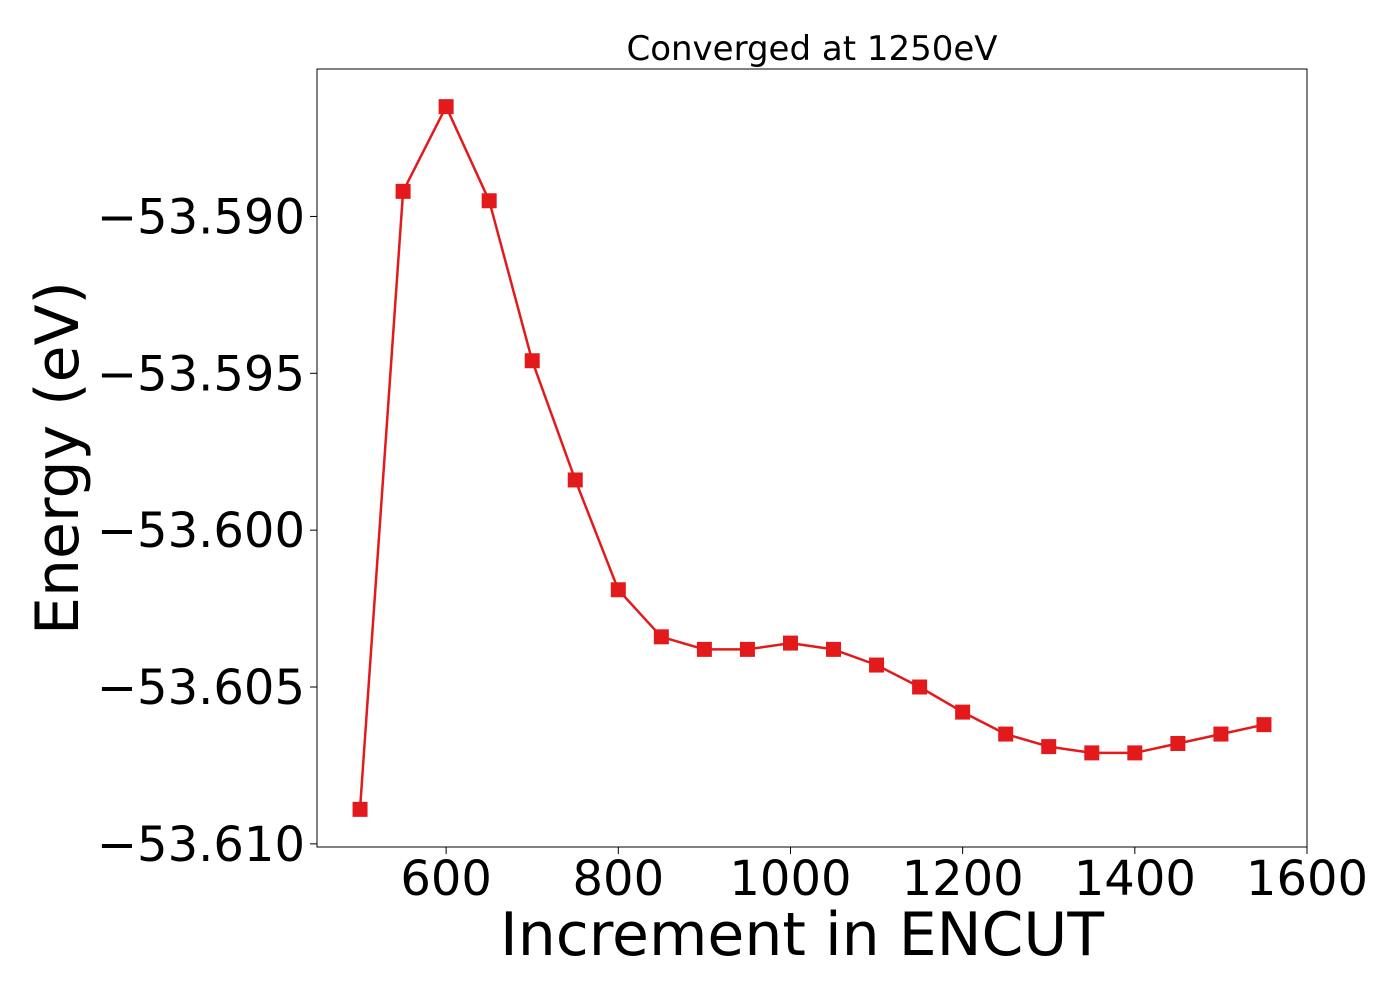 Image resolution: width=1400 pixels, height=1000 pixels. I want to click on y-axis-title: Energy (eV), so click(58, 458).